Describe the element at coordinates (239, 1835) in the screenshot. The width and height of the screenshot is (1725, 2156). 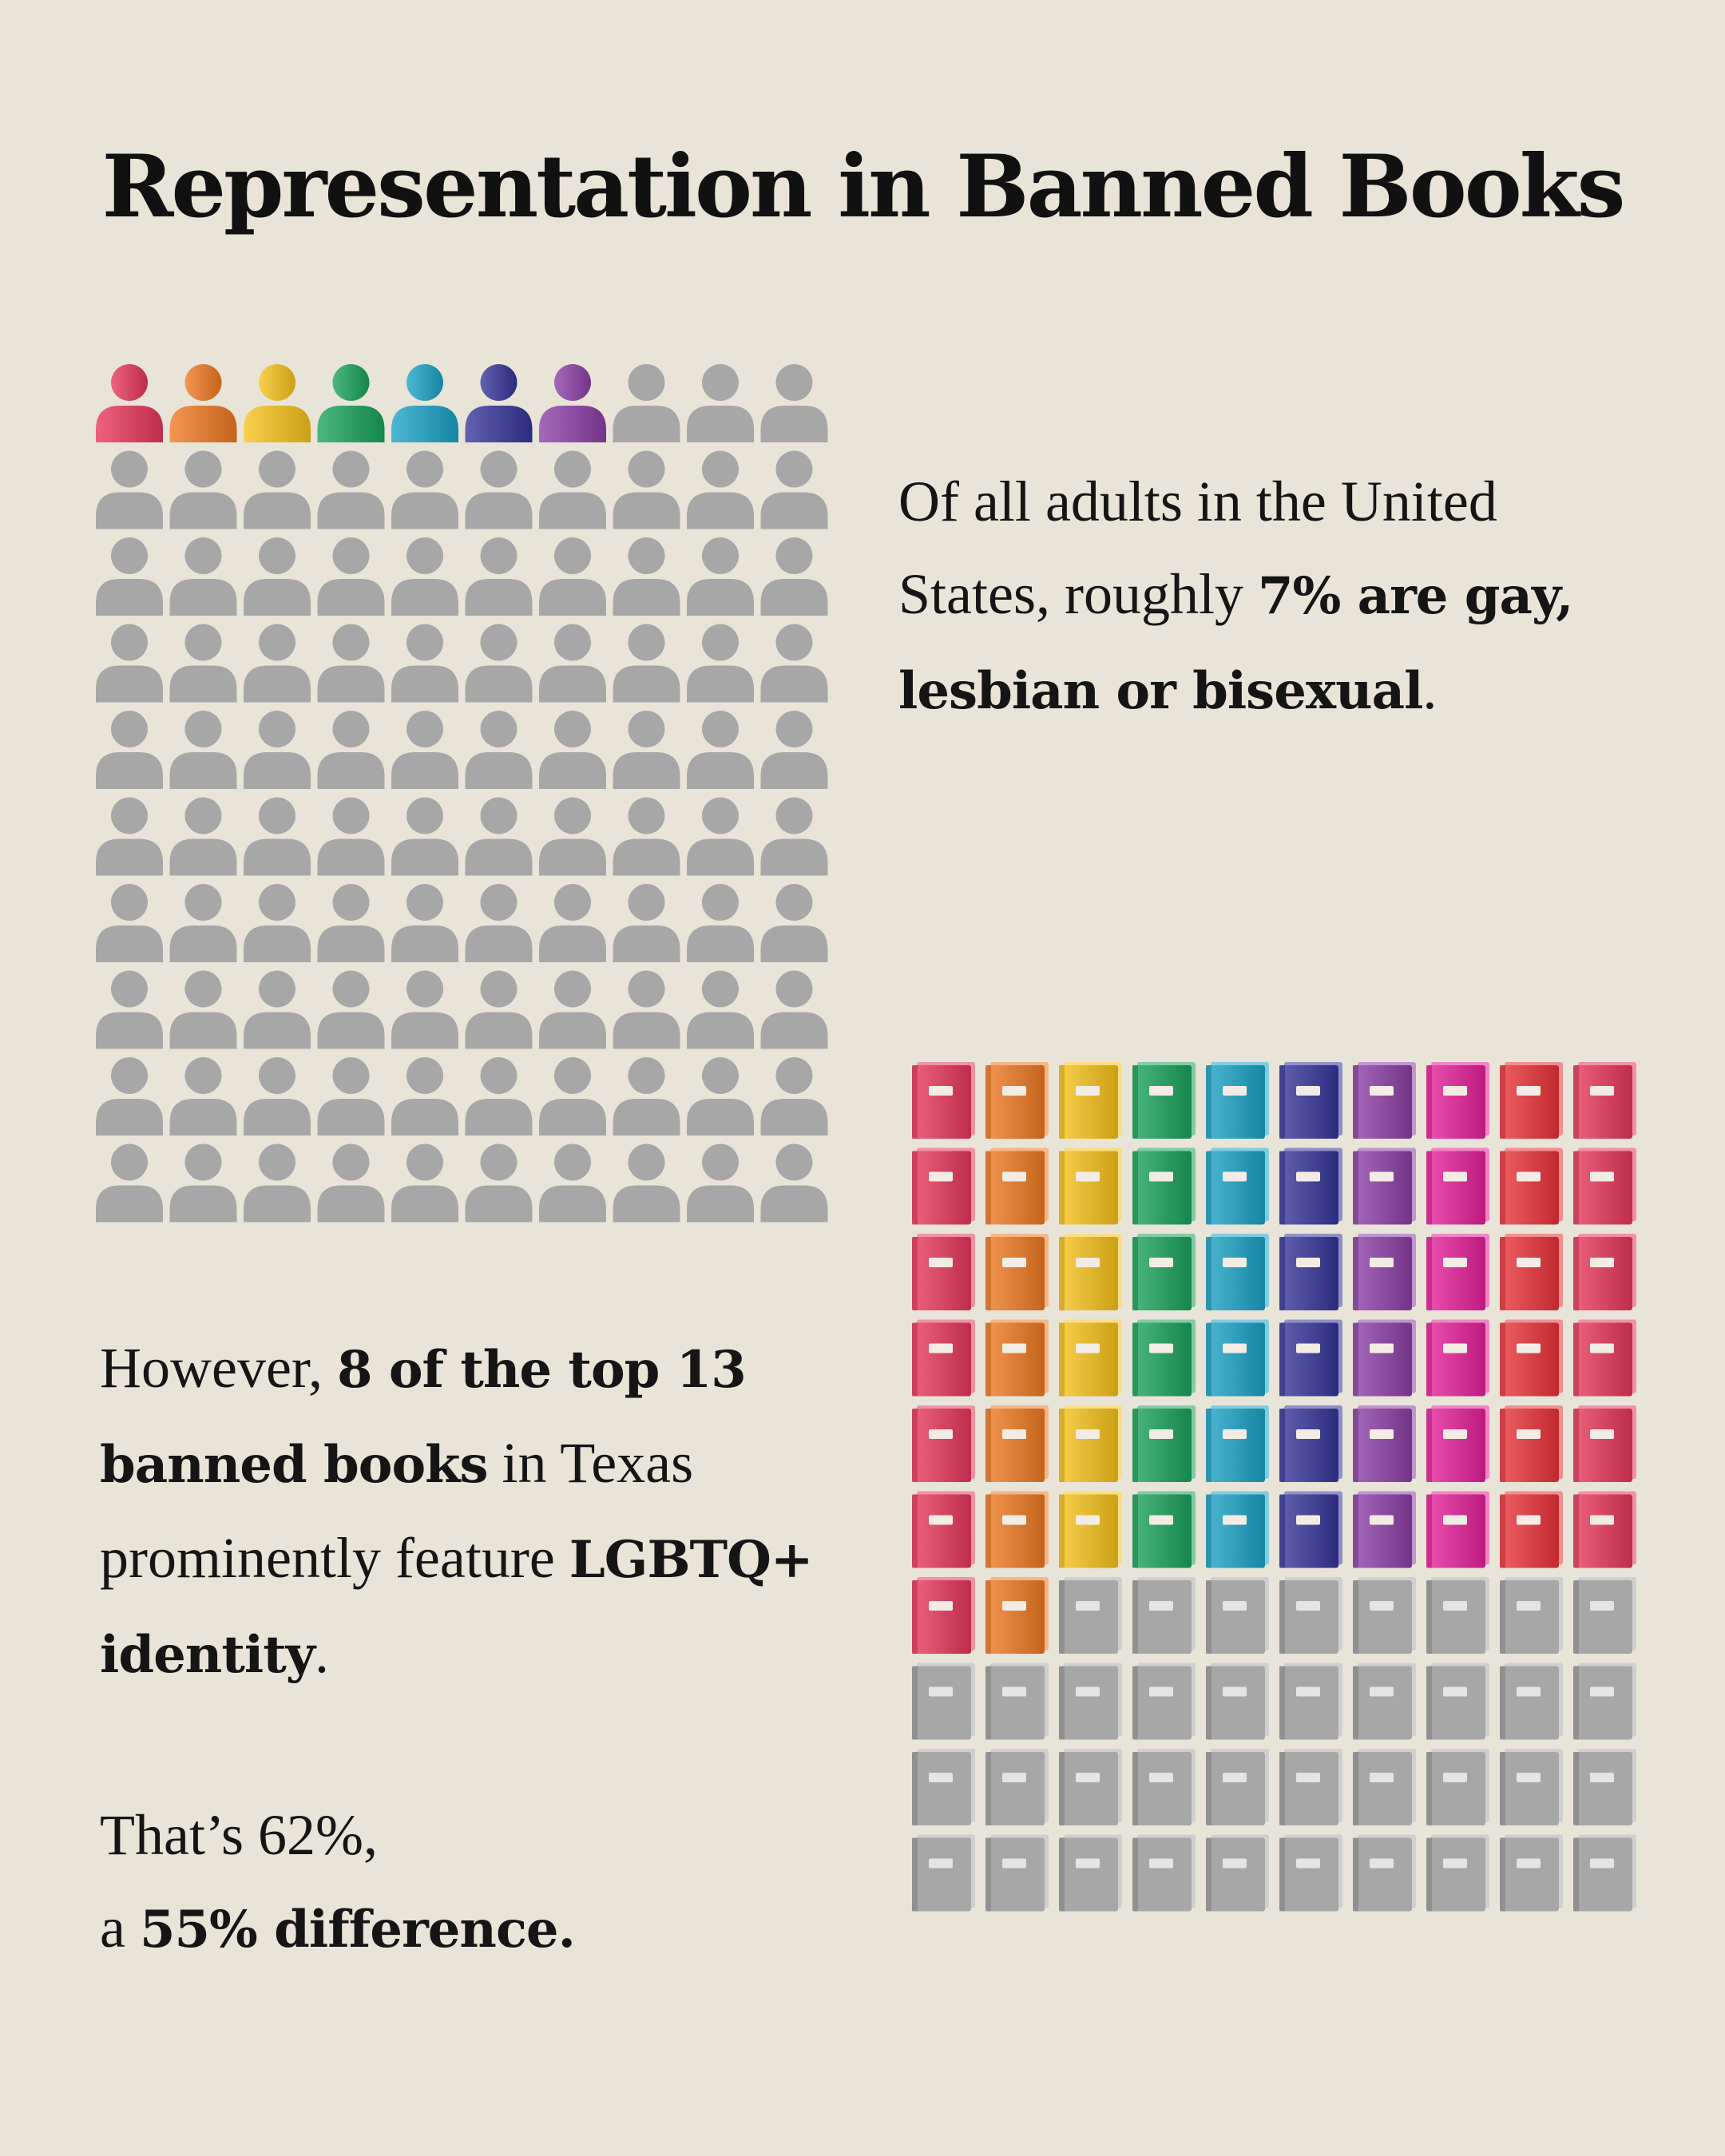
I see `difference-line-1: That’s 62%,` at that location.